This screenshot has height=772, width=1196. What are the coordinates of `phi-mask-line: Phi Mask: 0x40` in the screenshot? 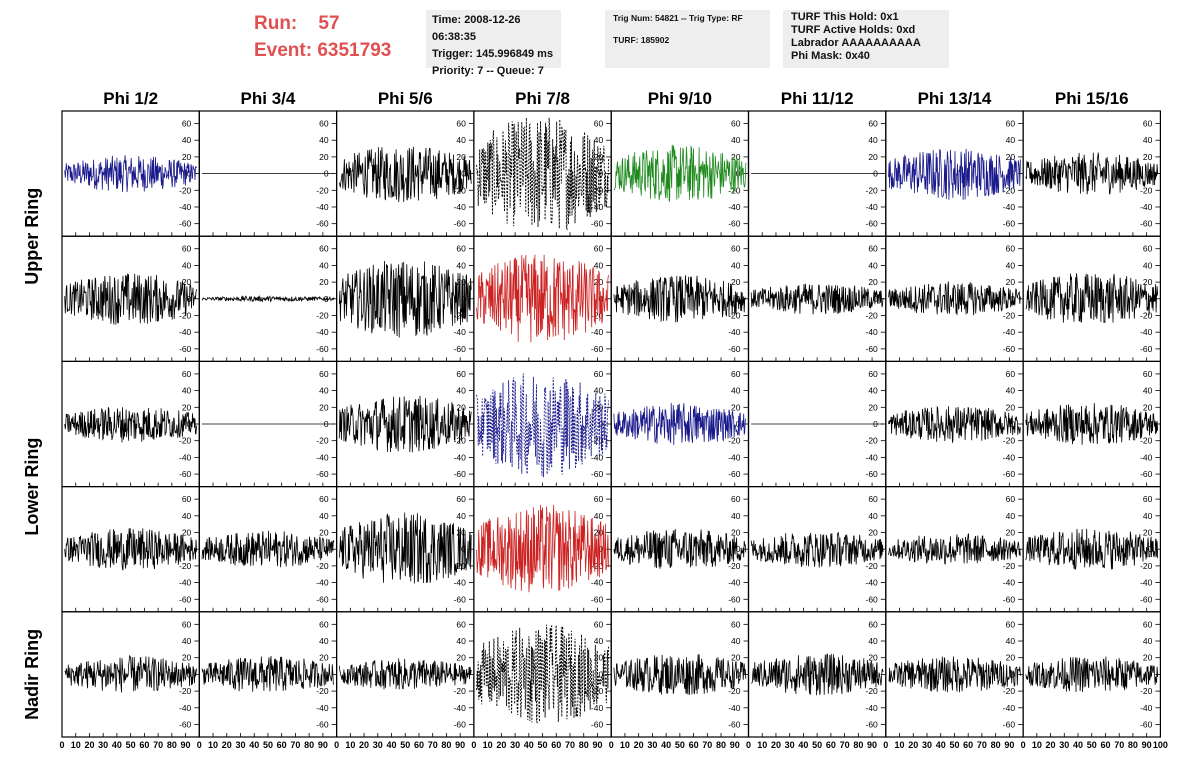 It's located at (830, 56).